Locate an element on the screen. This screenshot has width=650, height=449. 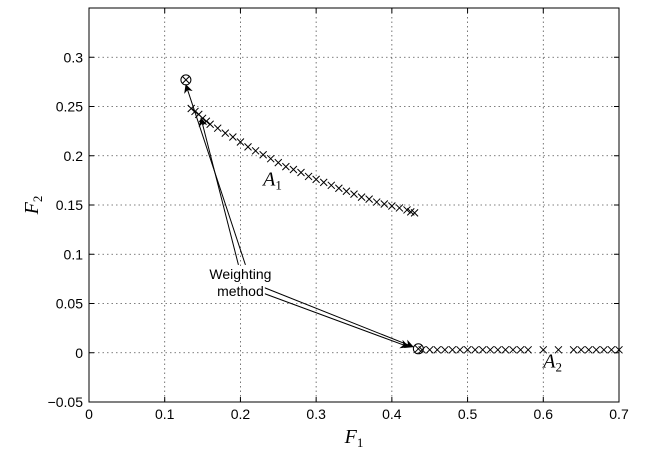
series-a2: A2 is located at coordinates (520, 360).